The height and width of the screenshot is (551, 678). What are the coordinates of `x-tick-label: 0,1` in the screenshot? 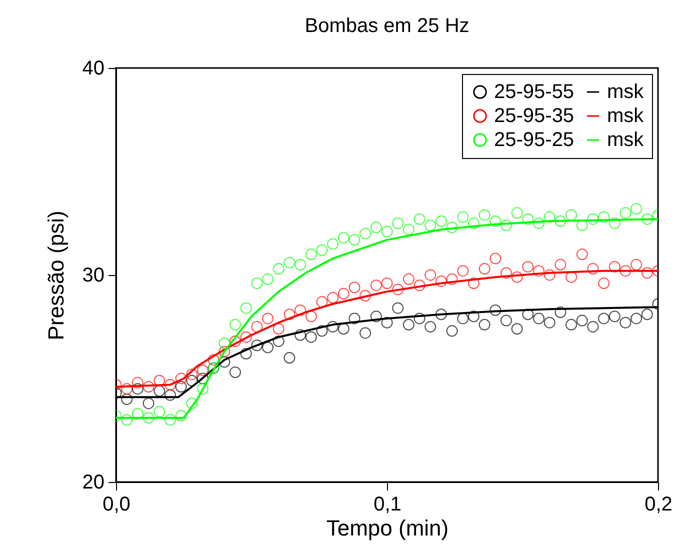 It's located at (388, 505).